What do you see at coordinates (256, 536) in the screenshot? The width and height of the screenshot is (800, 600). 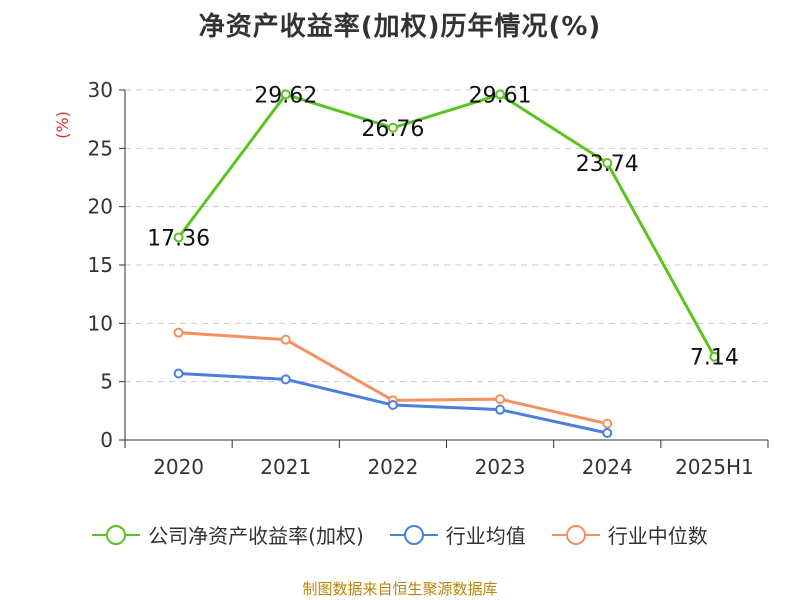 I see `legend-label-company: 公司净资产收益率(加权)` at bounding box center [256, 536].